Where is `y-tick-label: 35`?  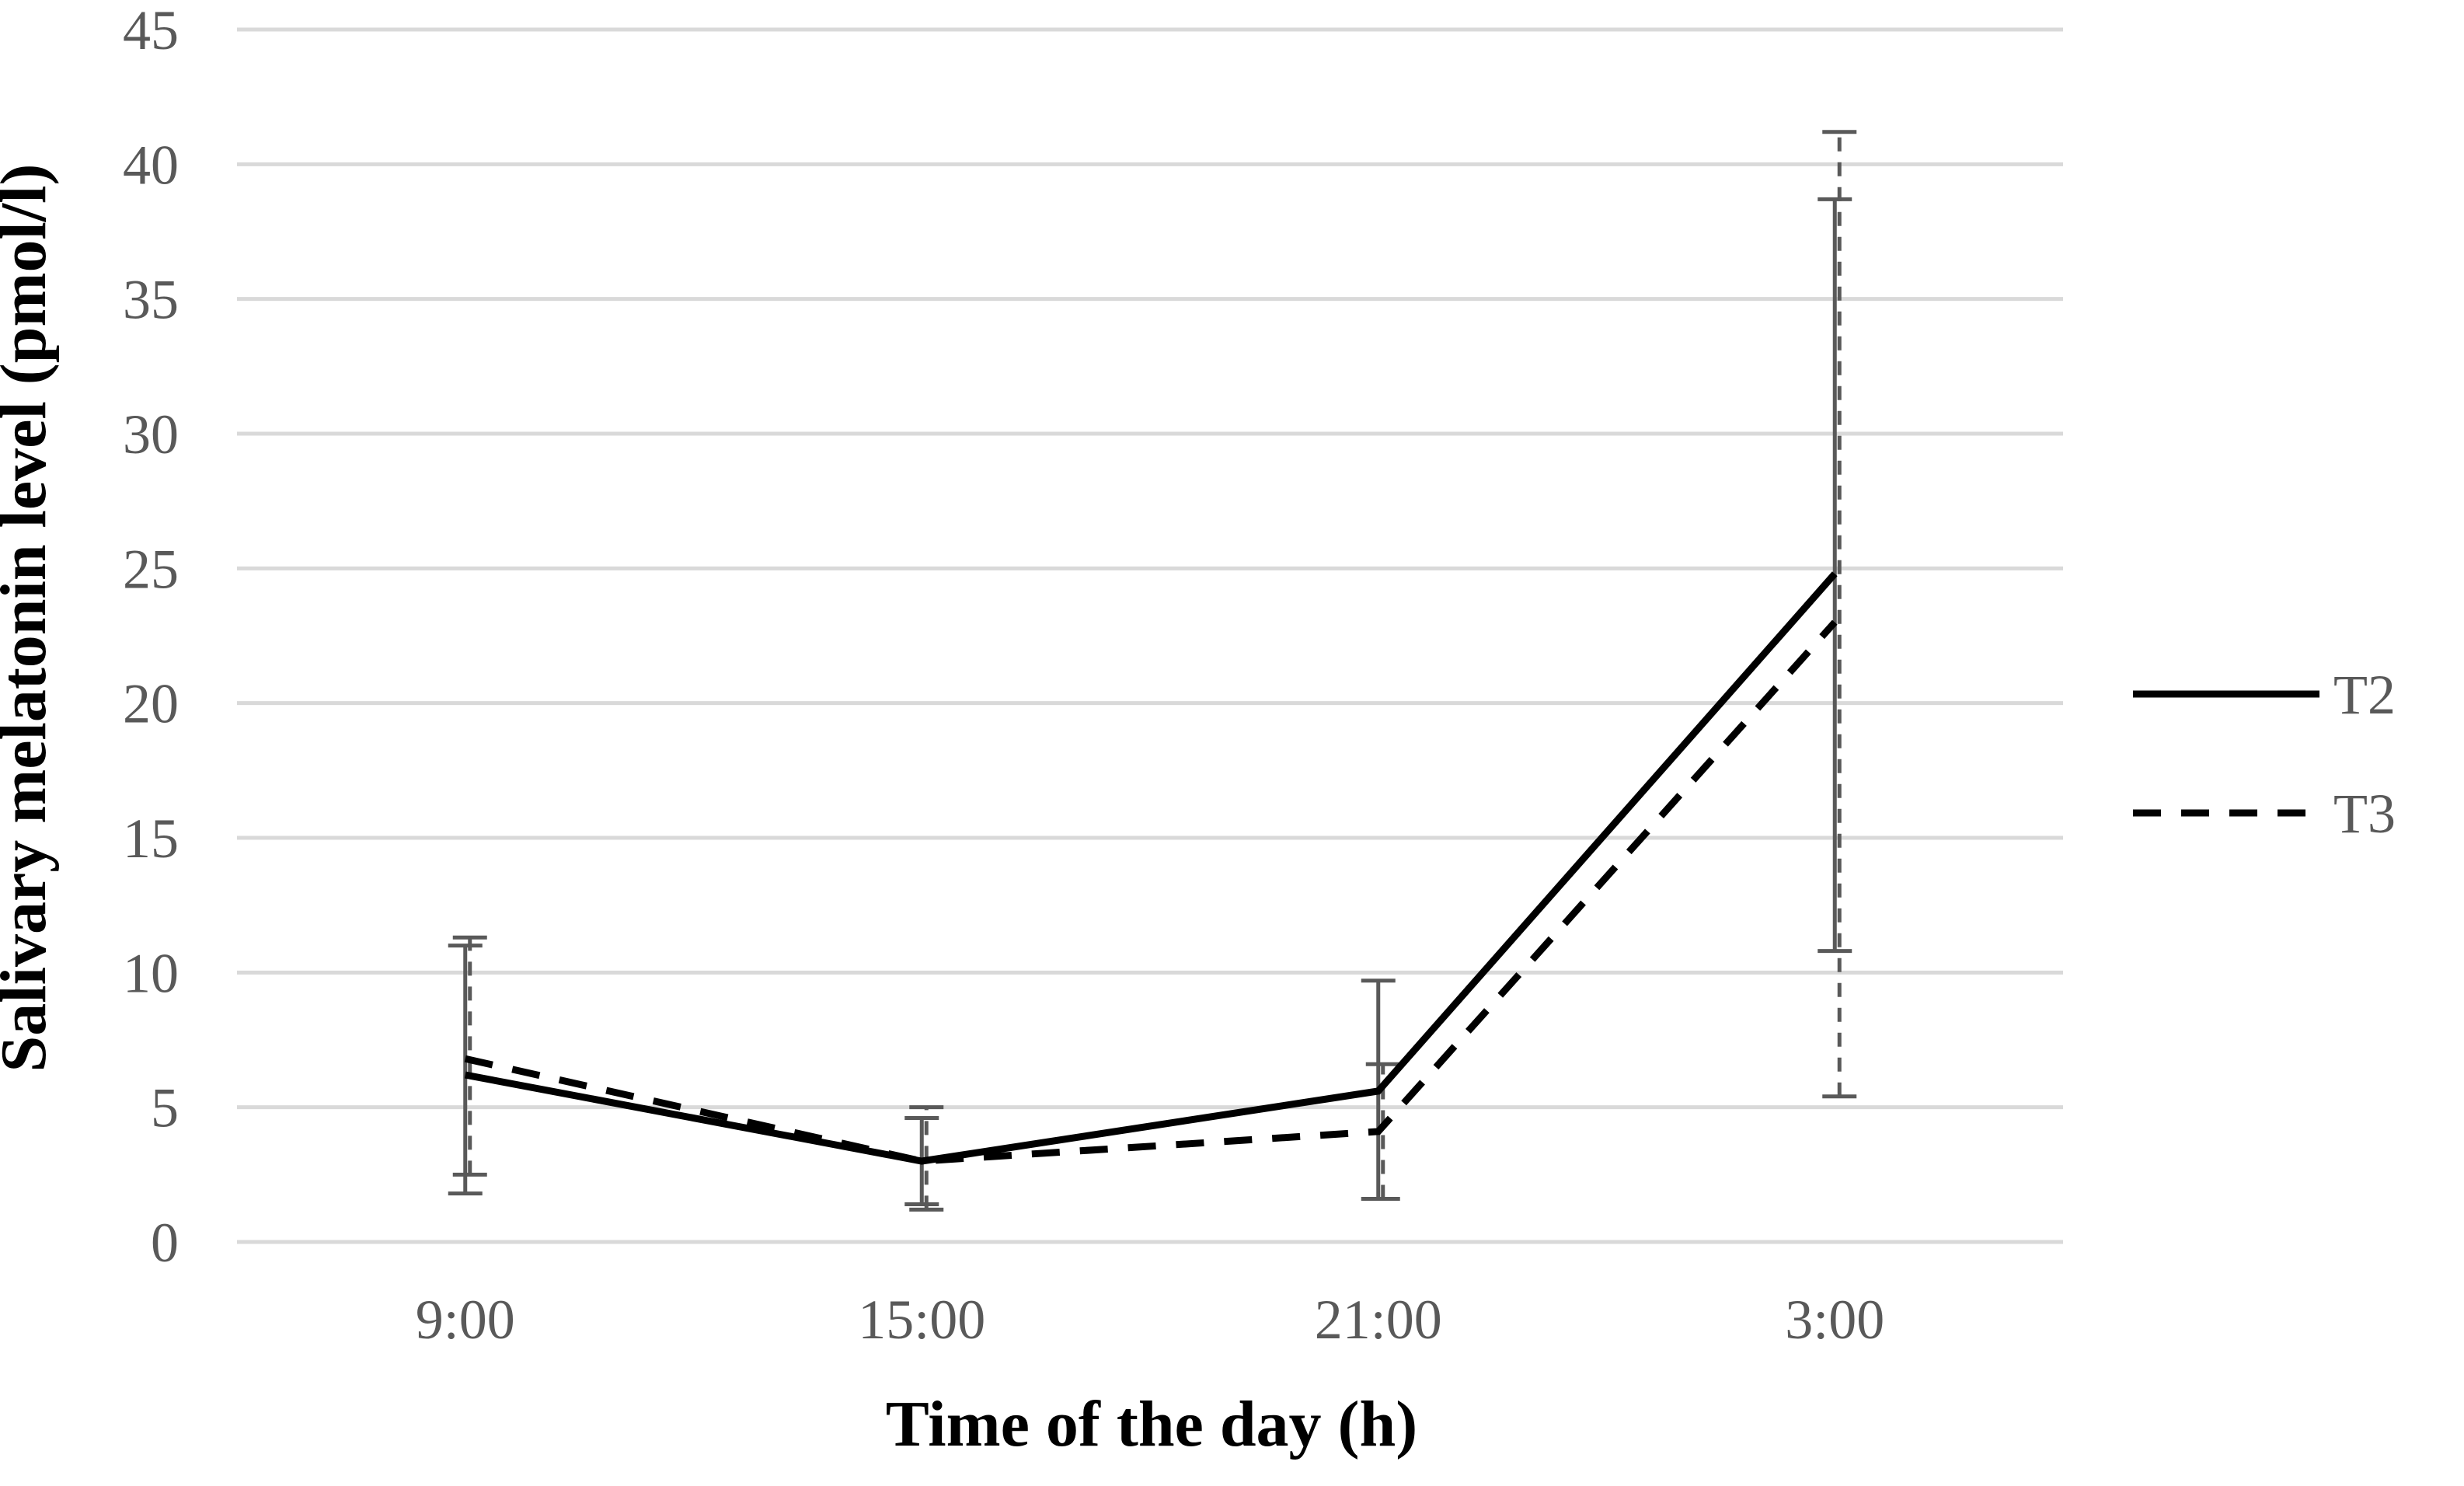 y-tick-label: 35 is located at coordinates (151, 300).